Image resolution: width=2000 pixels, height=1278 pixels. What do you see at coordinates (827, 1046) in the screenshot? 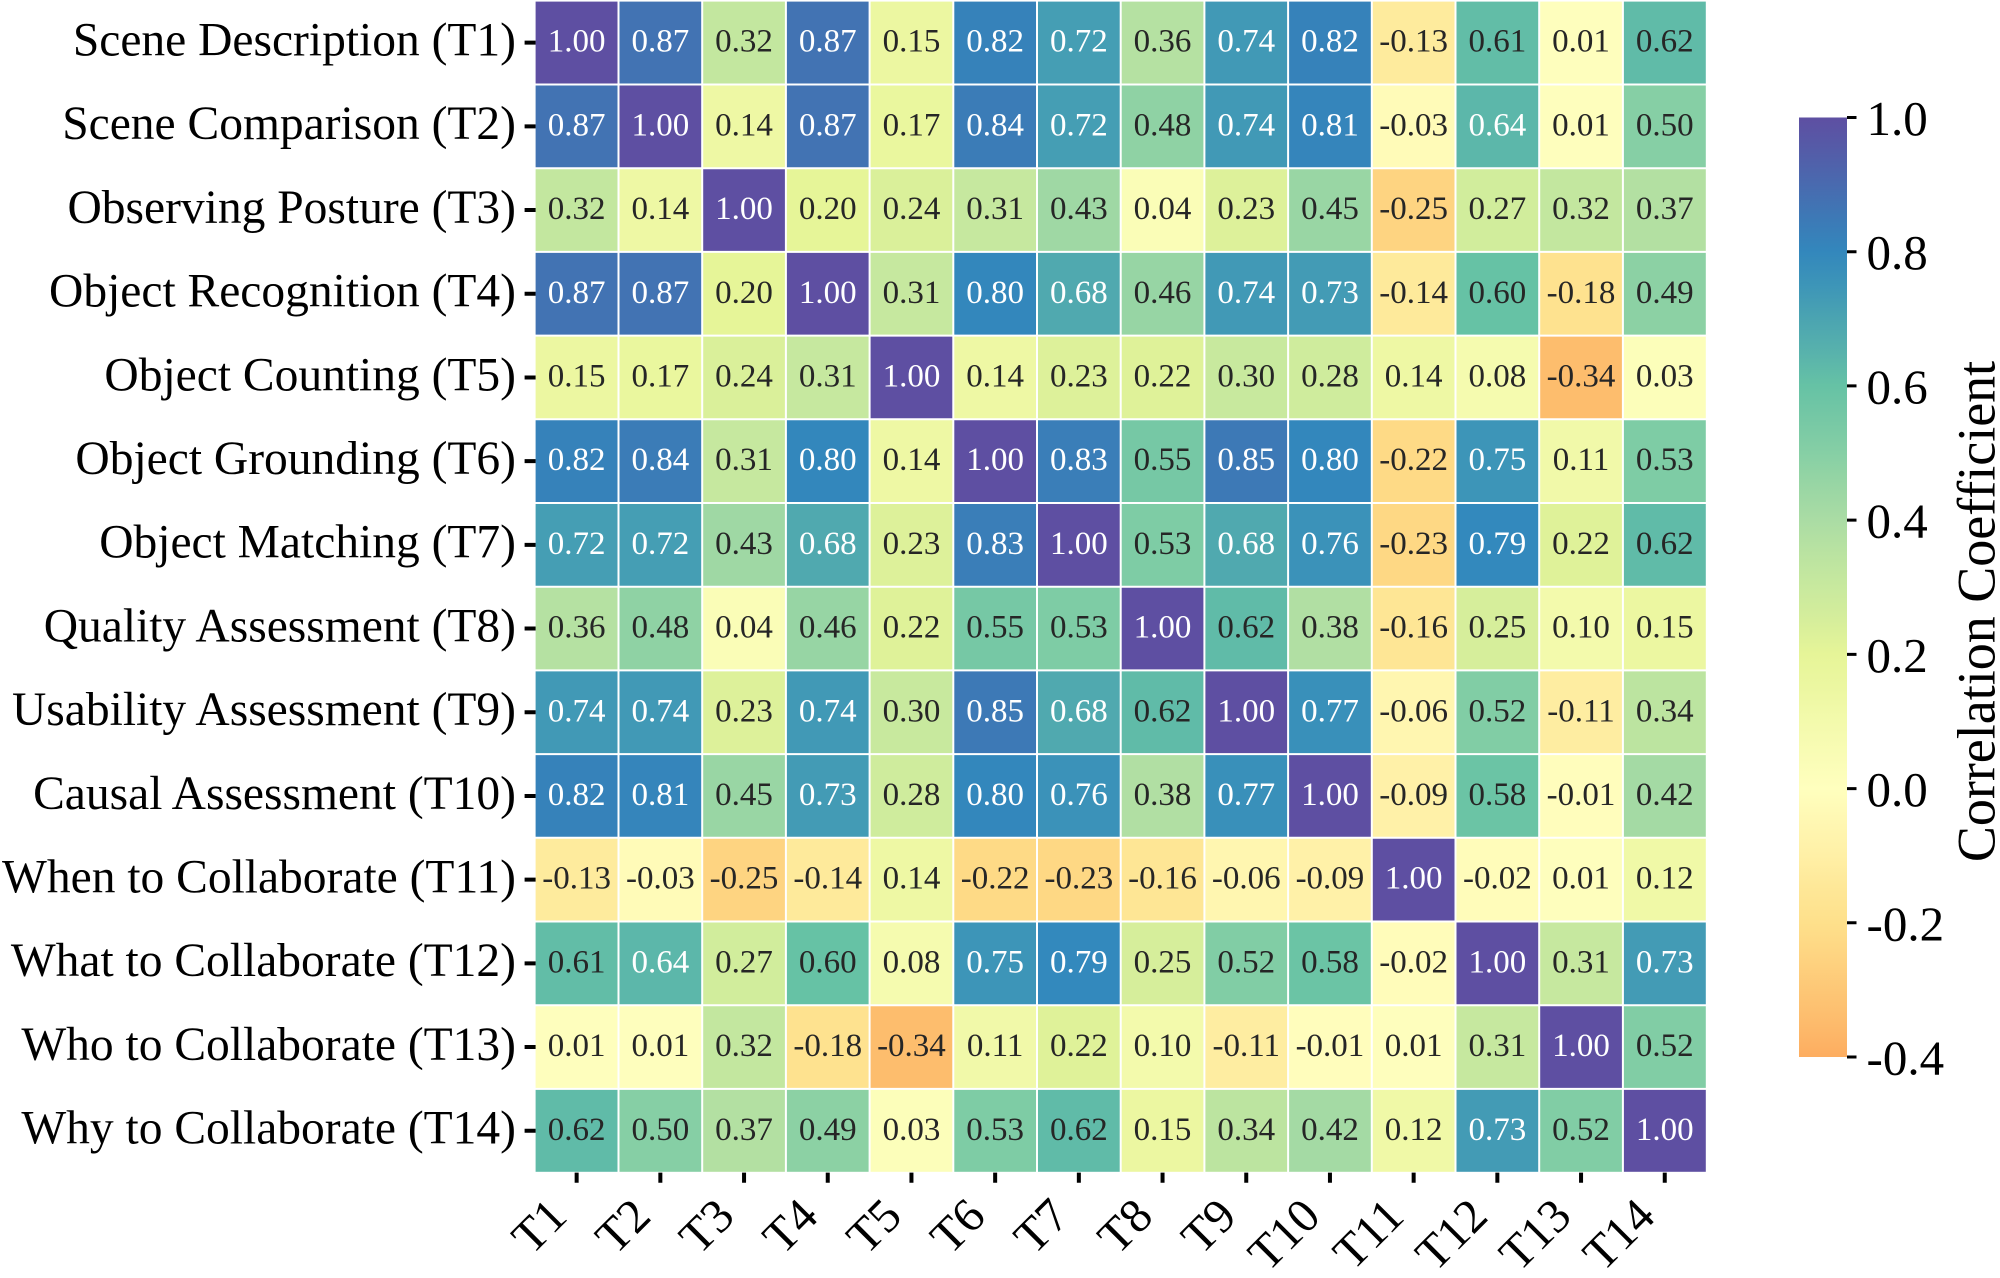
I see `svg-text: -0.18` at bounding box center [827, 1046].